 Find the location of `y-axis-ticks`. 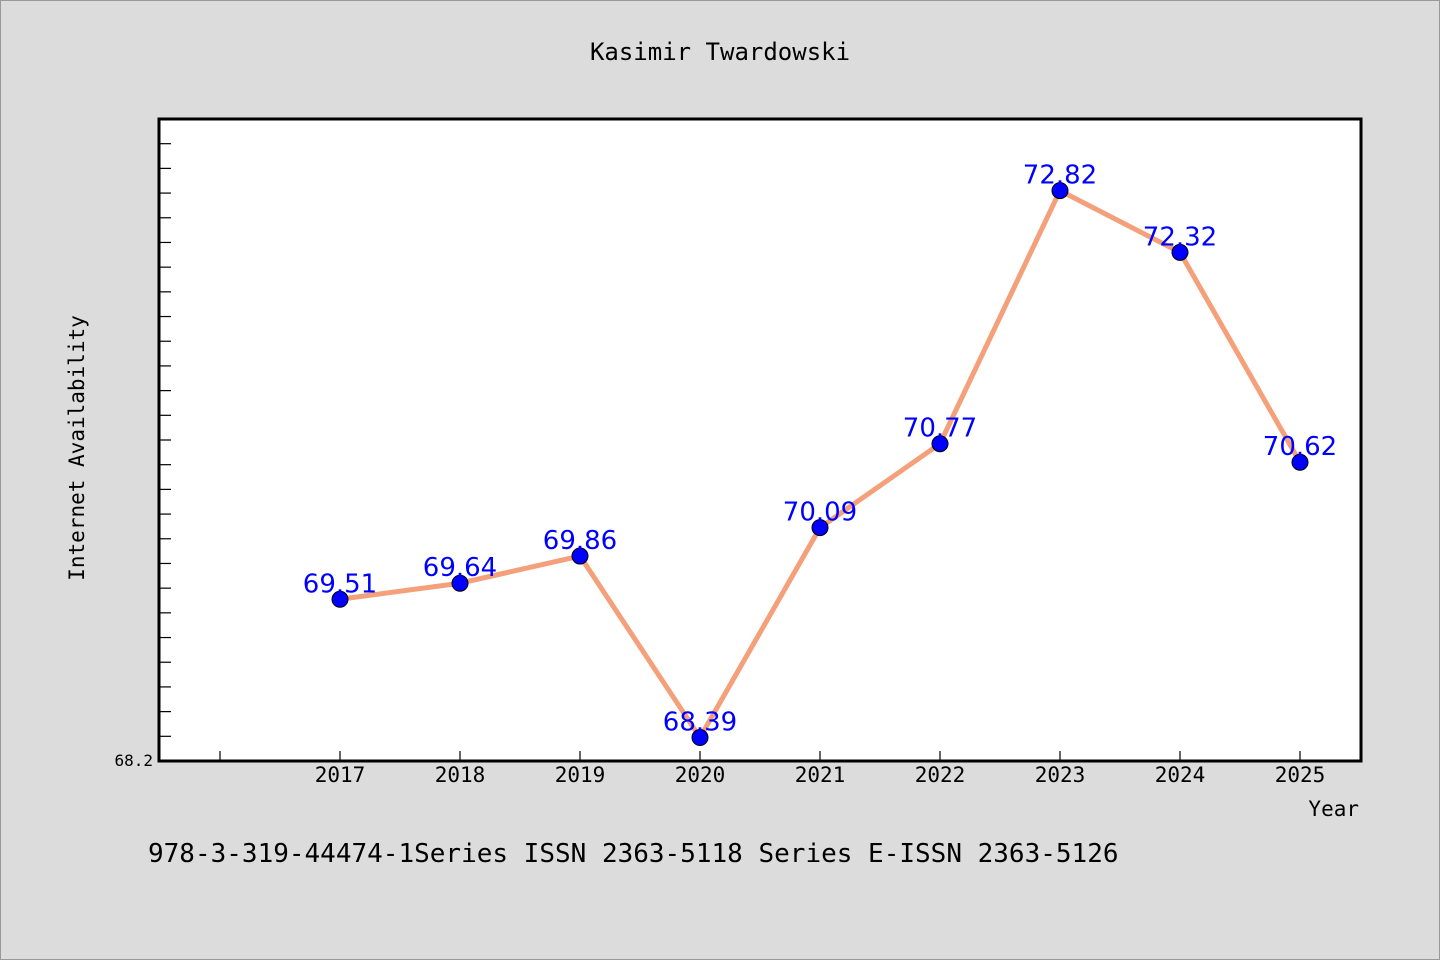

y-axis-ticks is located at coordinates (165, 440).